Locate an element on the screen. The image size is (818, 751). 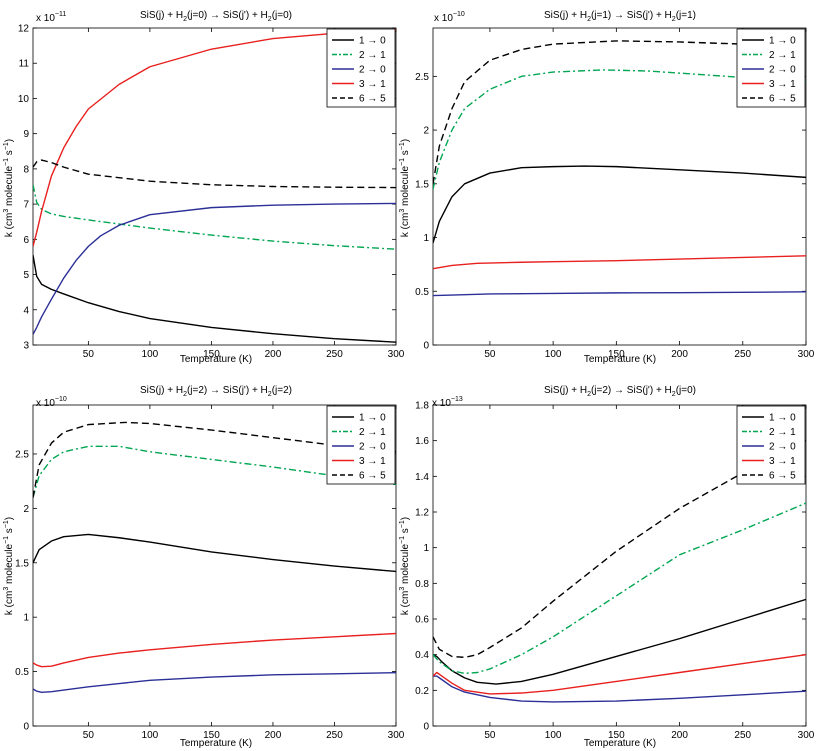
y-tick-label: 0.4 is located at coordinates (422, 655).